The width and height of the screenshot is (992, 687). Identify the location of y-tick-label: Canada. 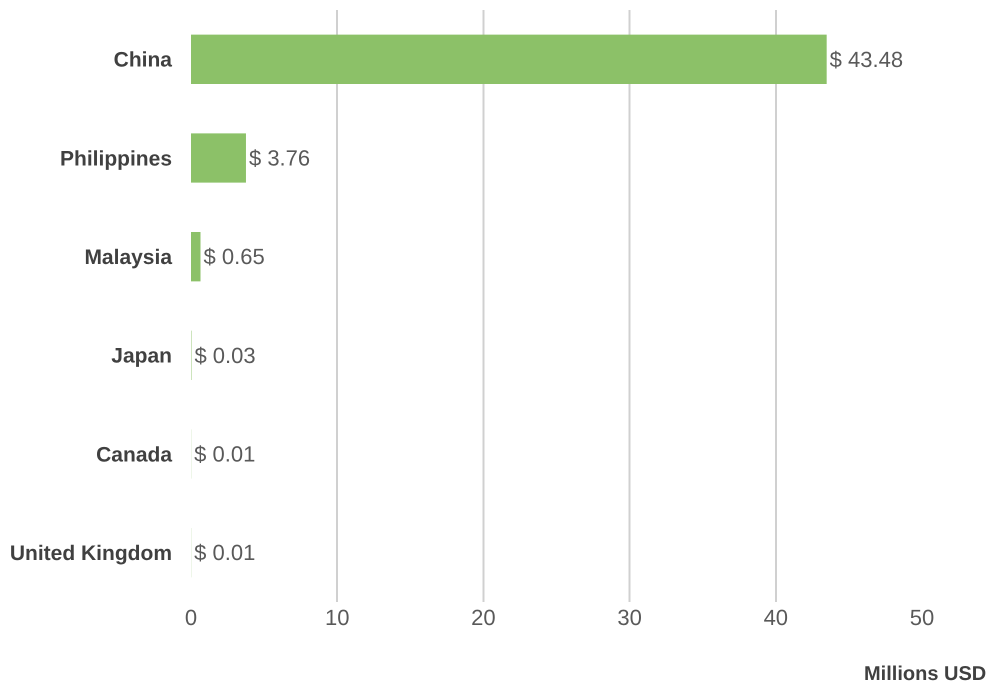
(134, 454).